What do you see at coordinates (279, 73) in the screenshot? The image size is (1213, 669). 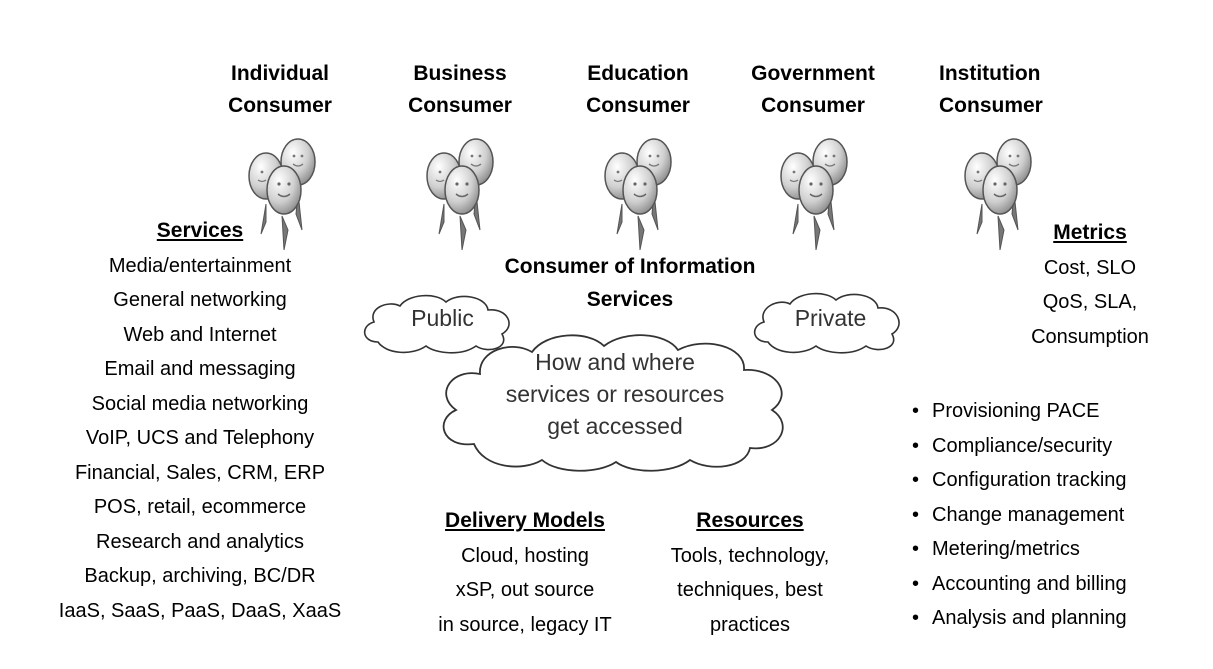 I see `consumer-line1: Individual` at bounding box center [279, 73].